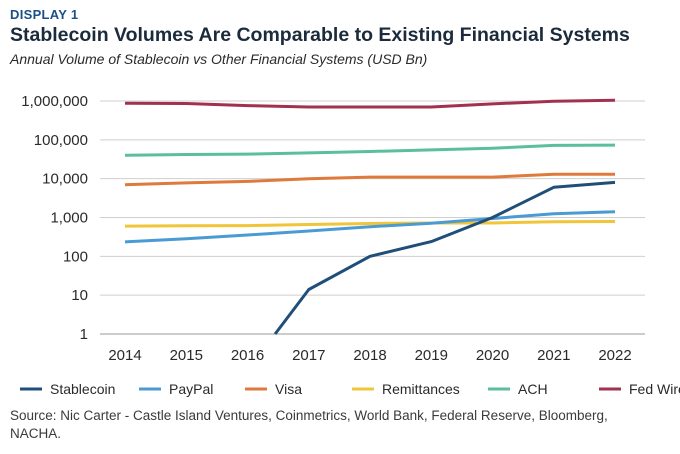 The image size is (680, 454). I want to click on x-tick-label: 2018, so click(369, 355).